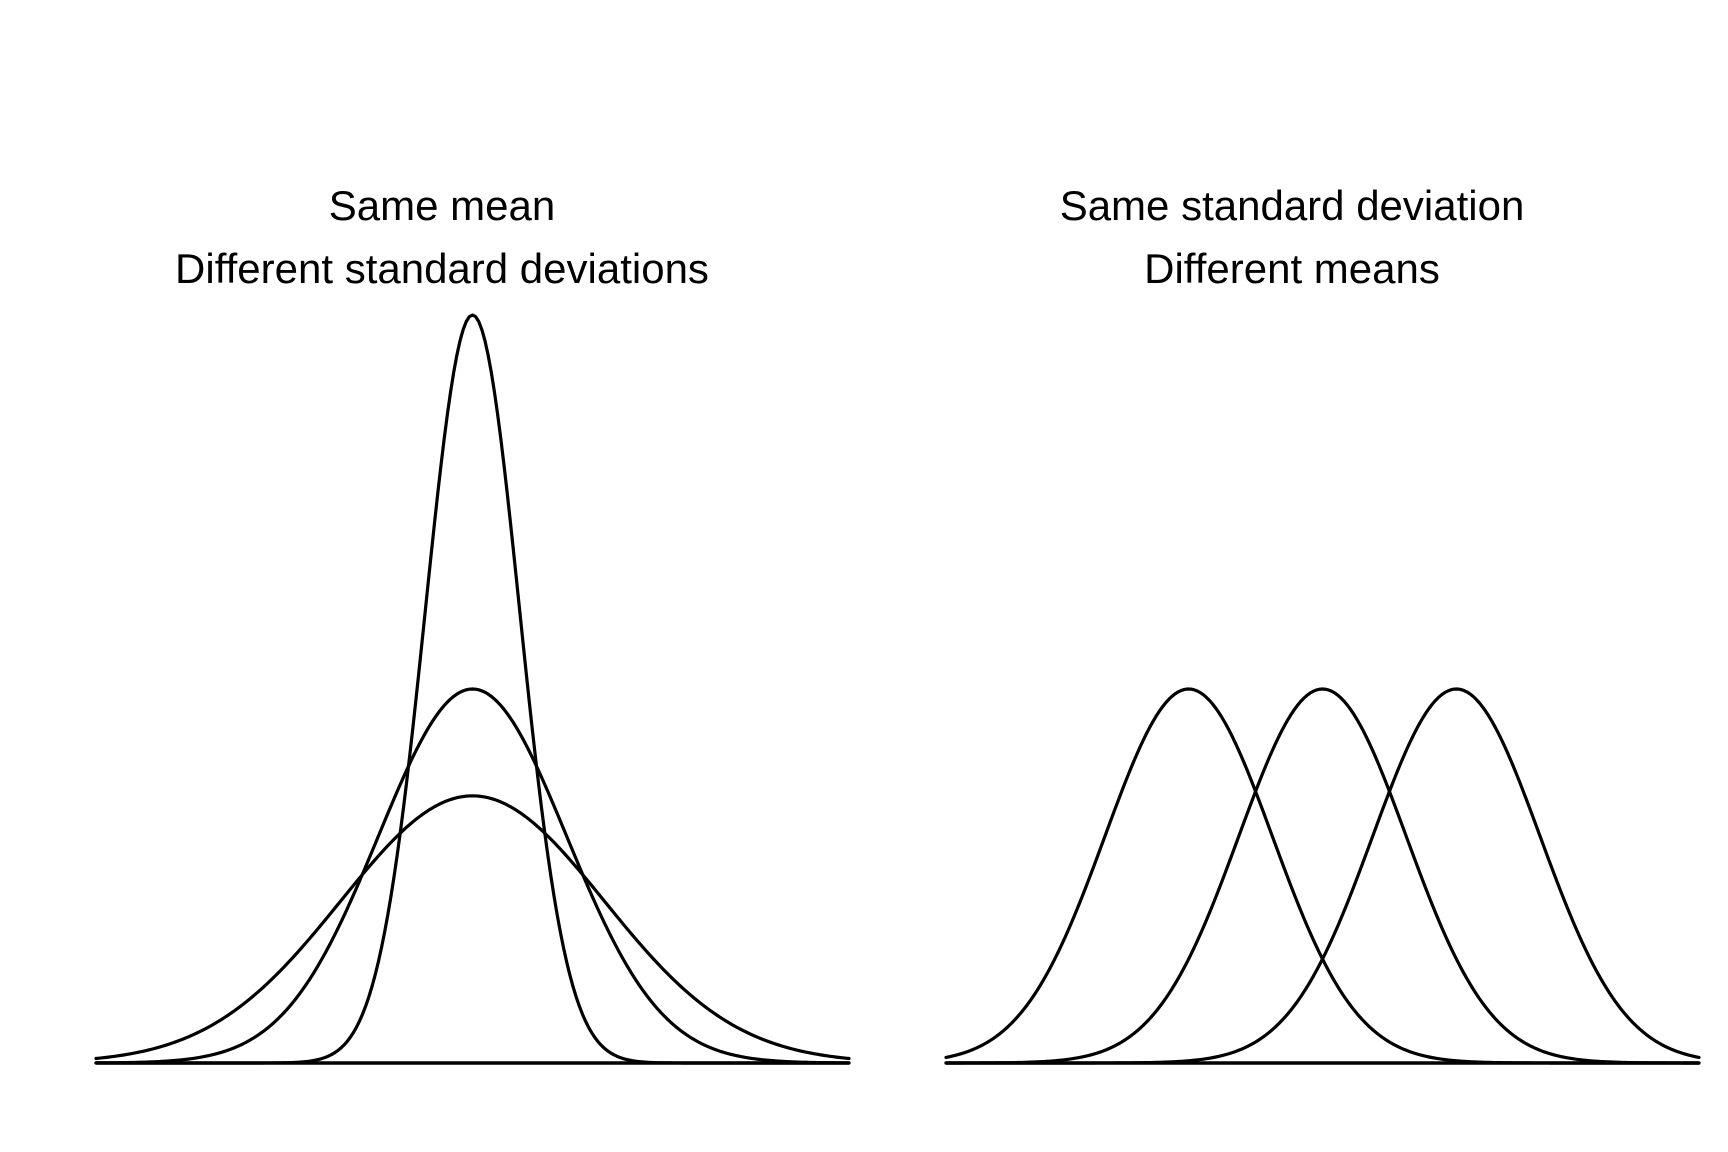 The image size is (1728, 1152). What do you see at coordinates (1292, 205) in the screenshot?
I see `right-panel-title-line-1: Same standard deviation` at bounding box center [1292, 205].